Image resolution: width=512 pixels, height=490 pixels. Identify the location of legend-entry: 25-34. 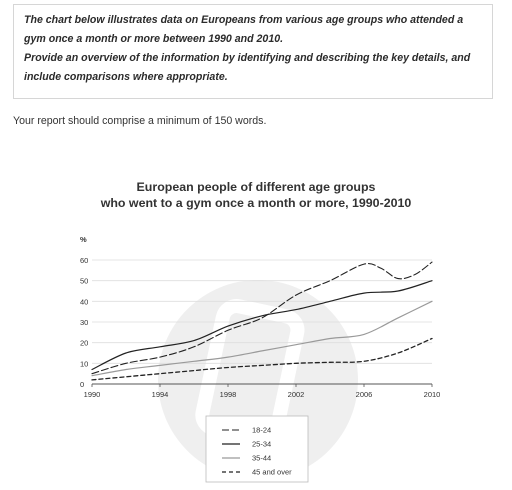
(261, 444).